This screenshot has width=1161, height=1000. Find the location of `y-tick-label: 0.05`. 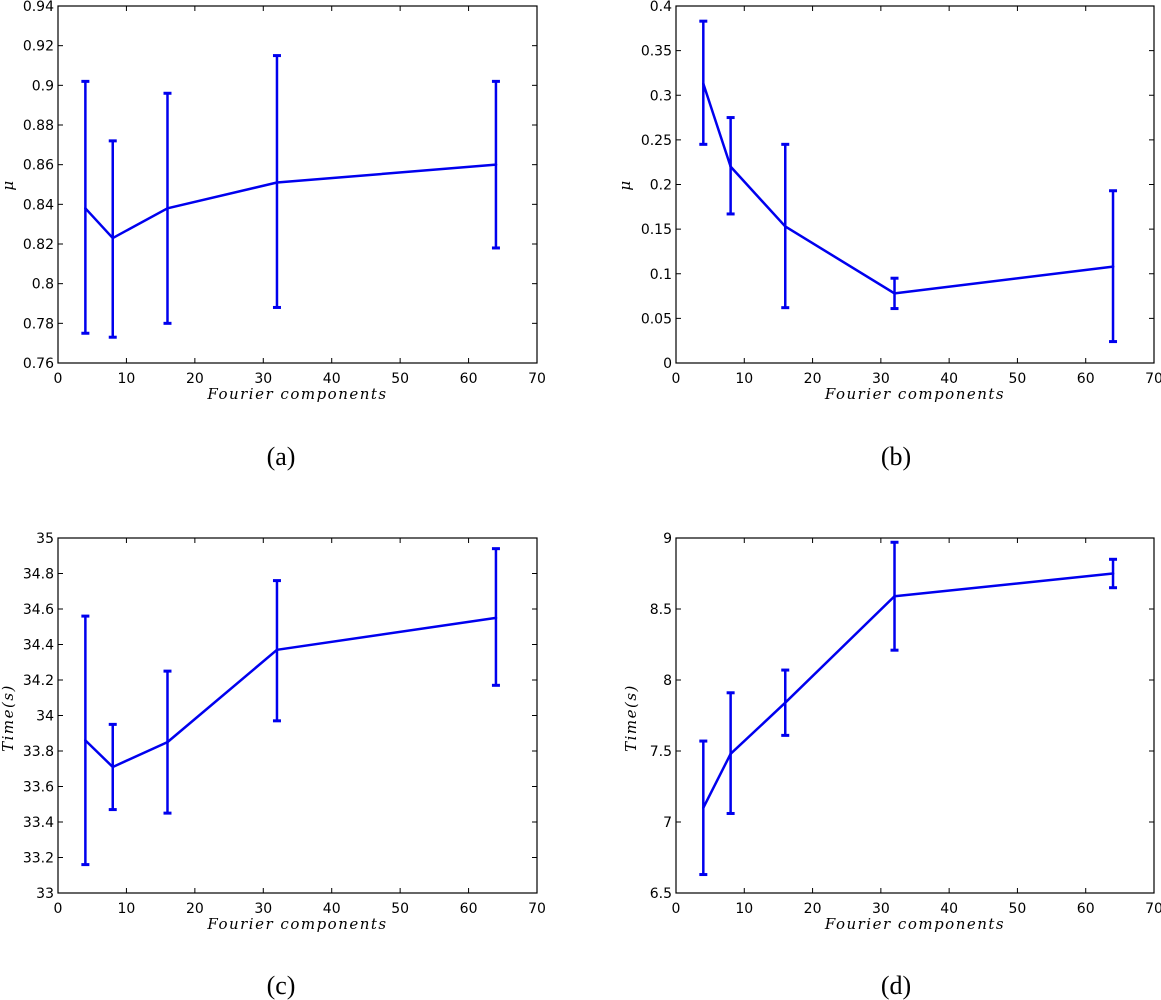

y-tick-label: 0.05 is located at coordinates (656, 319).